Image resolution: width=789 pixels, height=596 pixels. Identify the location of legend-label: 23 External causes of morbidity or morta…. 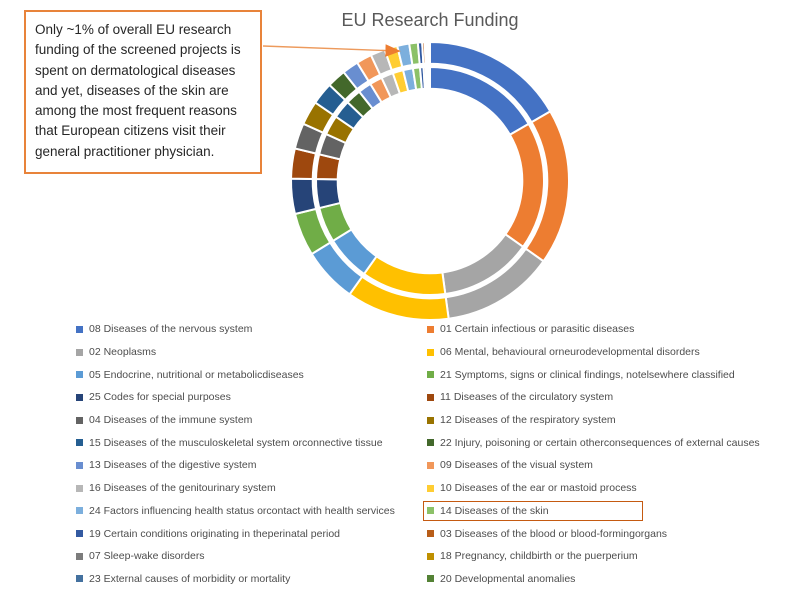
(190, 578).